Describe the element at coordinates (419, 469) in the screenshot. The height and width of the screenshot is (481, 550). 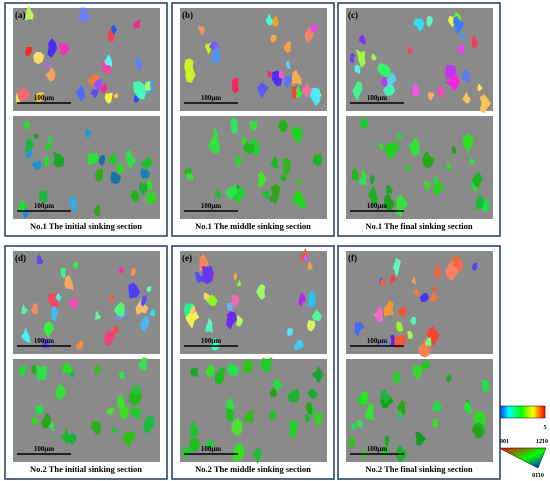
I see `panel-caption: No.2 The final sinking section` at that location.